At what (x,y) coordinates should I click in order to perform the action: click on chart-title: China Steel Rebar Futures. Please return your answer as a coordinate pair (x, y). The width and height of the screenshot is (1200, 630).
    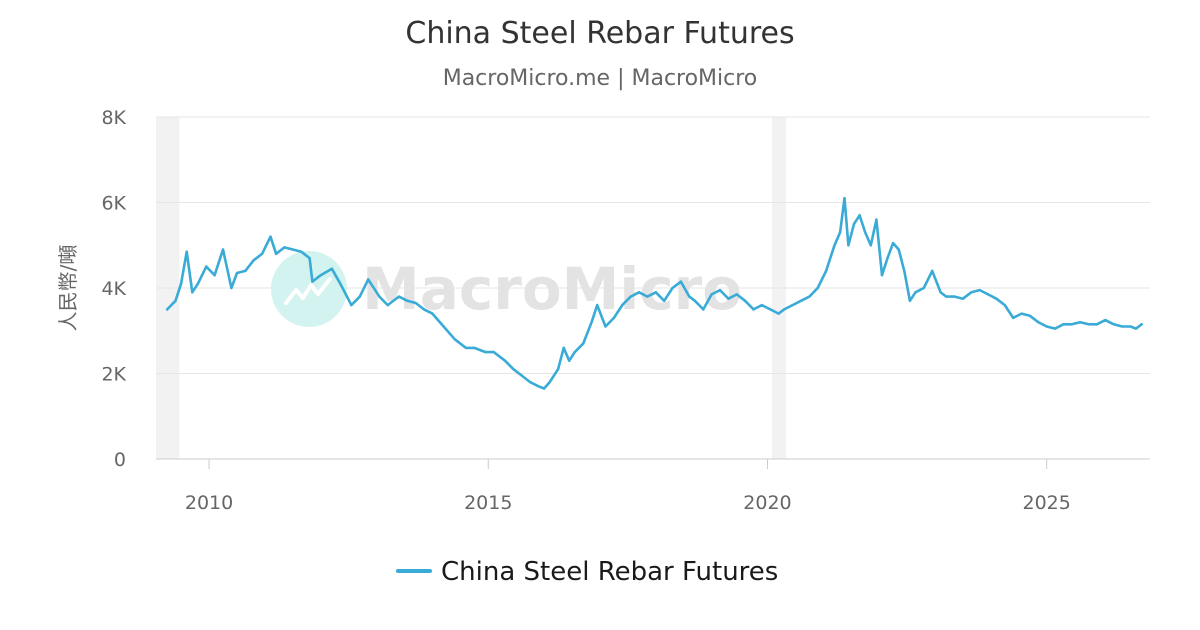
    Looking at the image, I should click on (599, 33).